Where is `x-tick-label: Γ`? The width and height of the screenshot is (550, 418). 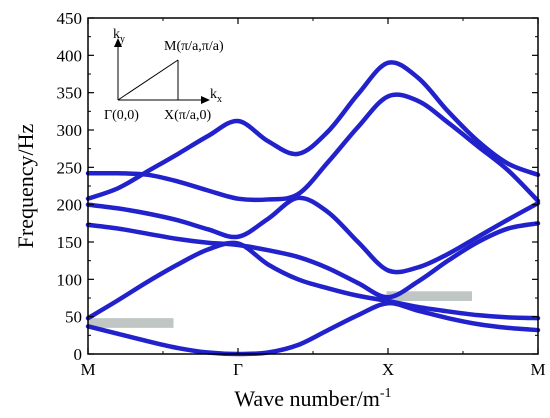
x-tick-label: Γ is located at coordinates (238, 369).